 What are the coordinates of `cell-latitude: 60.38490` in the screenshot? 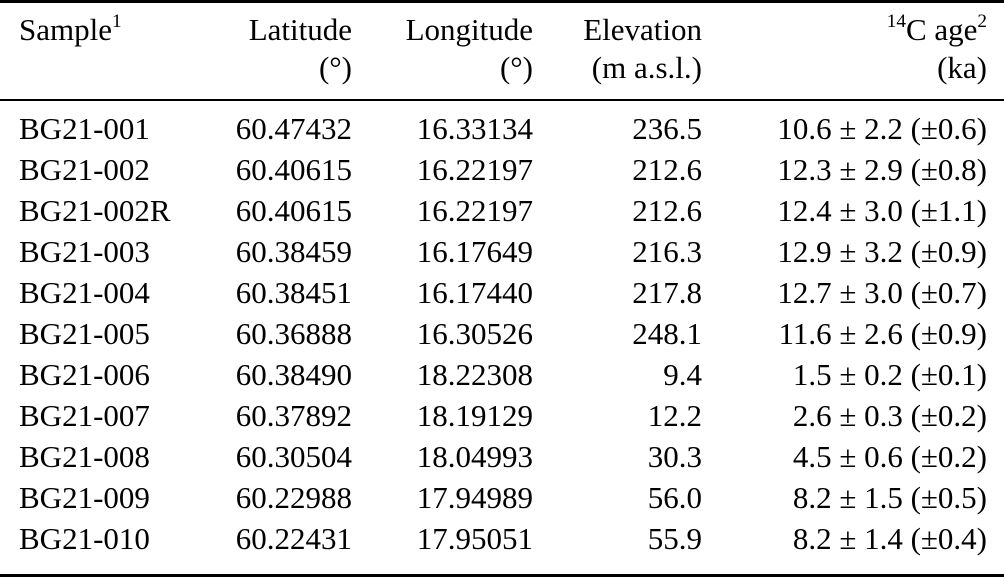 It's located at (293, 374).